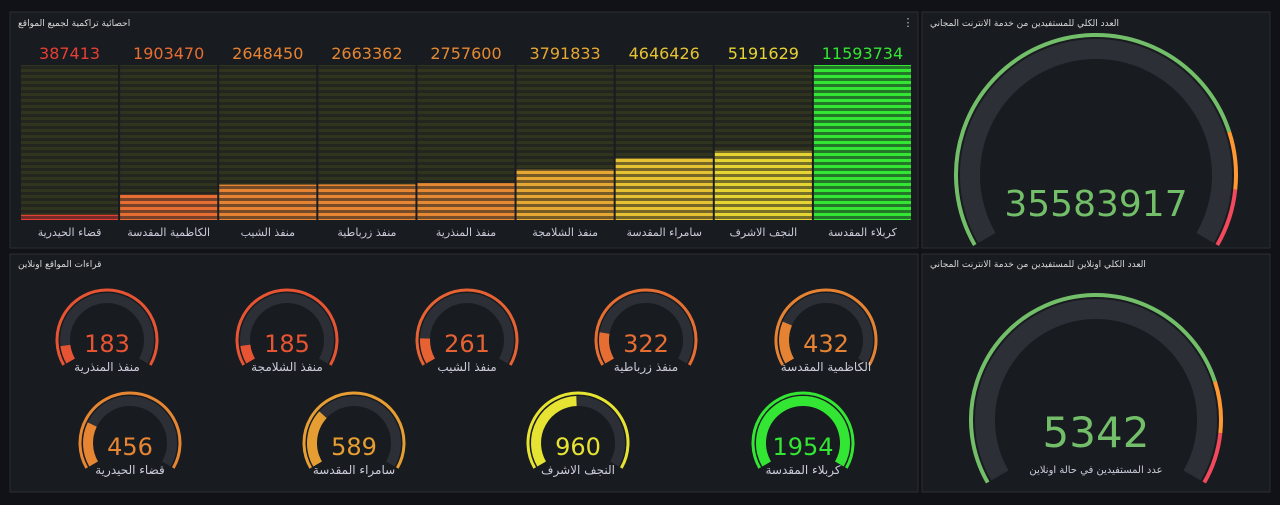 The width and height of the screenshot is (1280, 505). Describe the element at coordinates (467, 344) in the screenshot. I see `gauge-value-text: 261` at that location.